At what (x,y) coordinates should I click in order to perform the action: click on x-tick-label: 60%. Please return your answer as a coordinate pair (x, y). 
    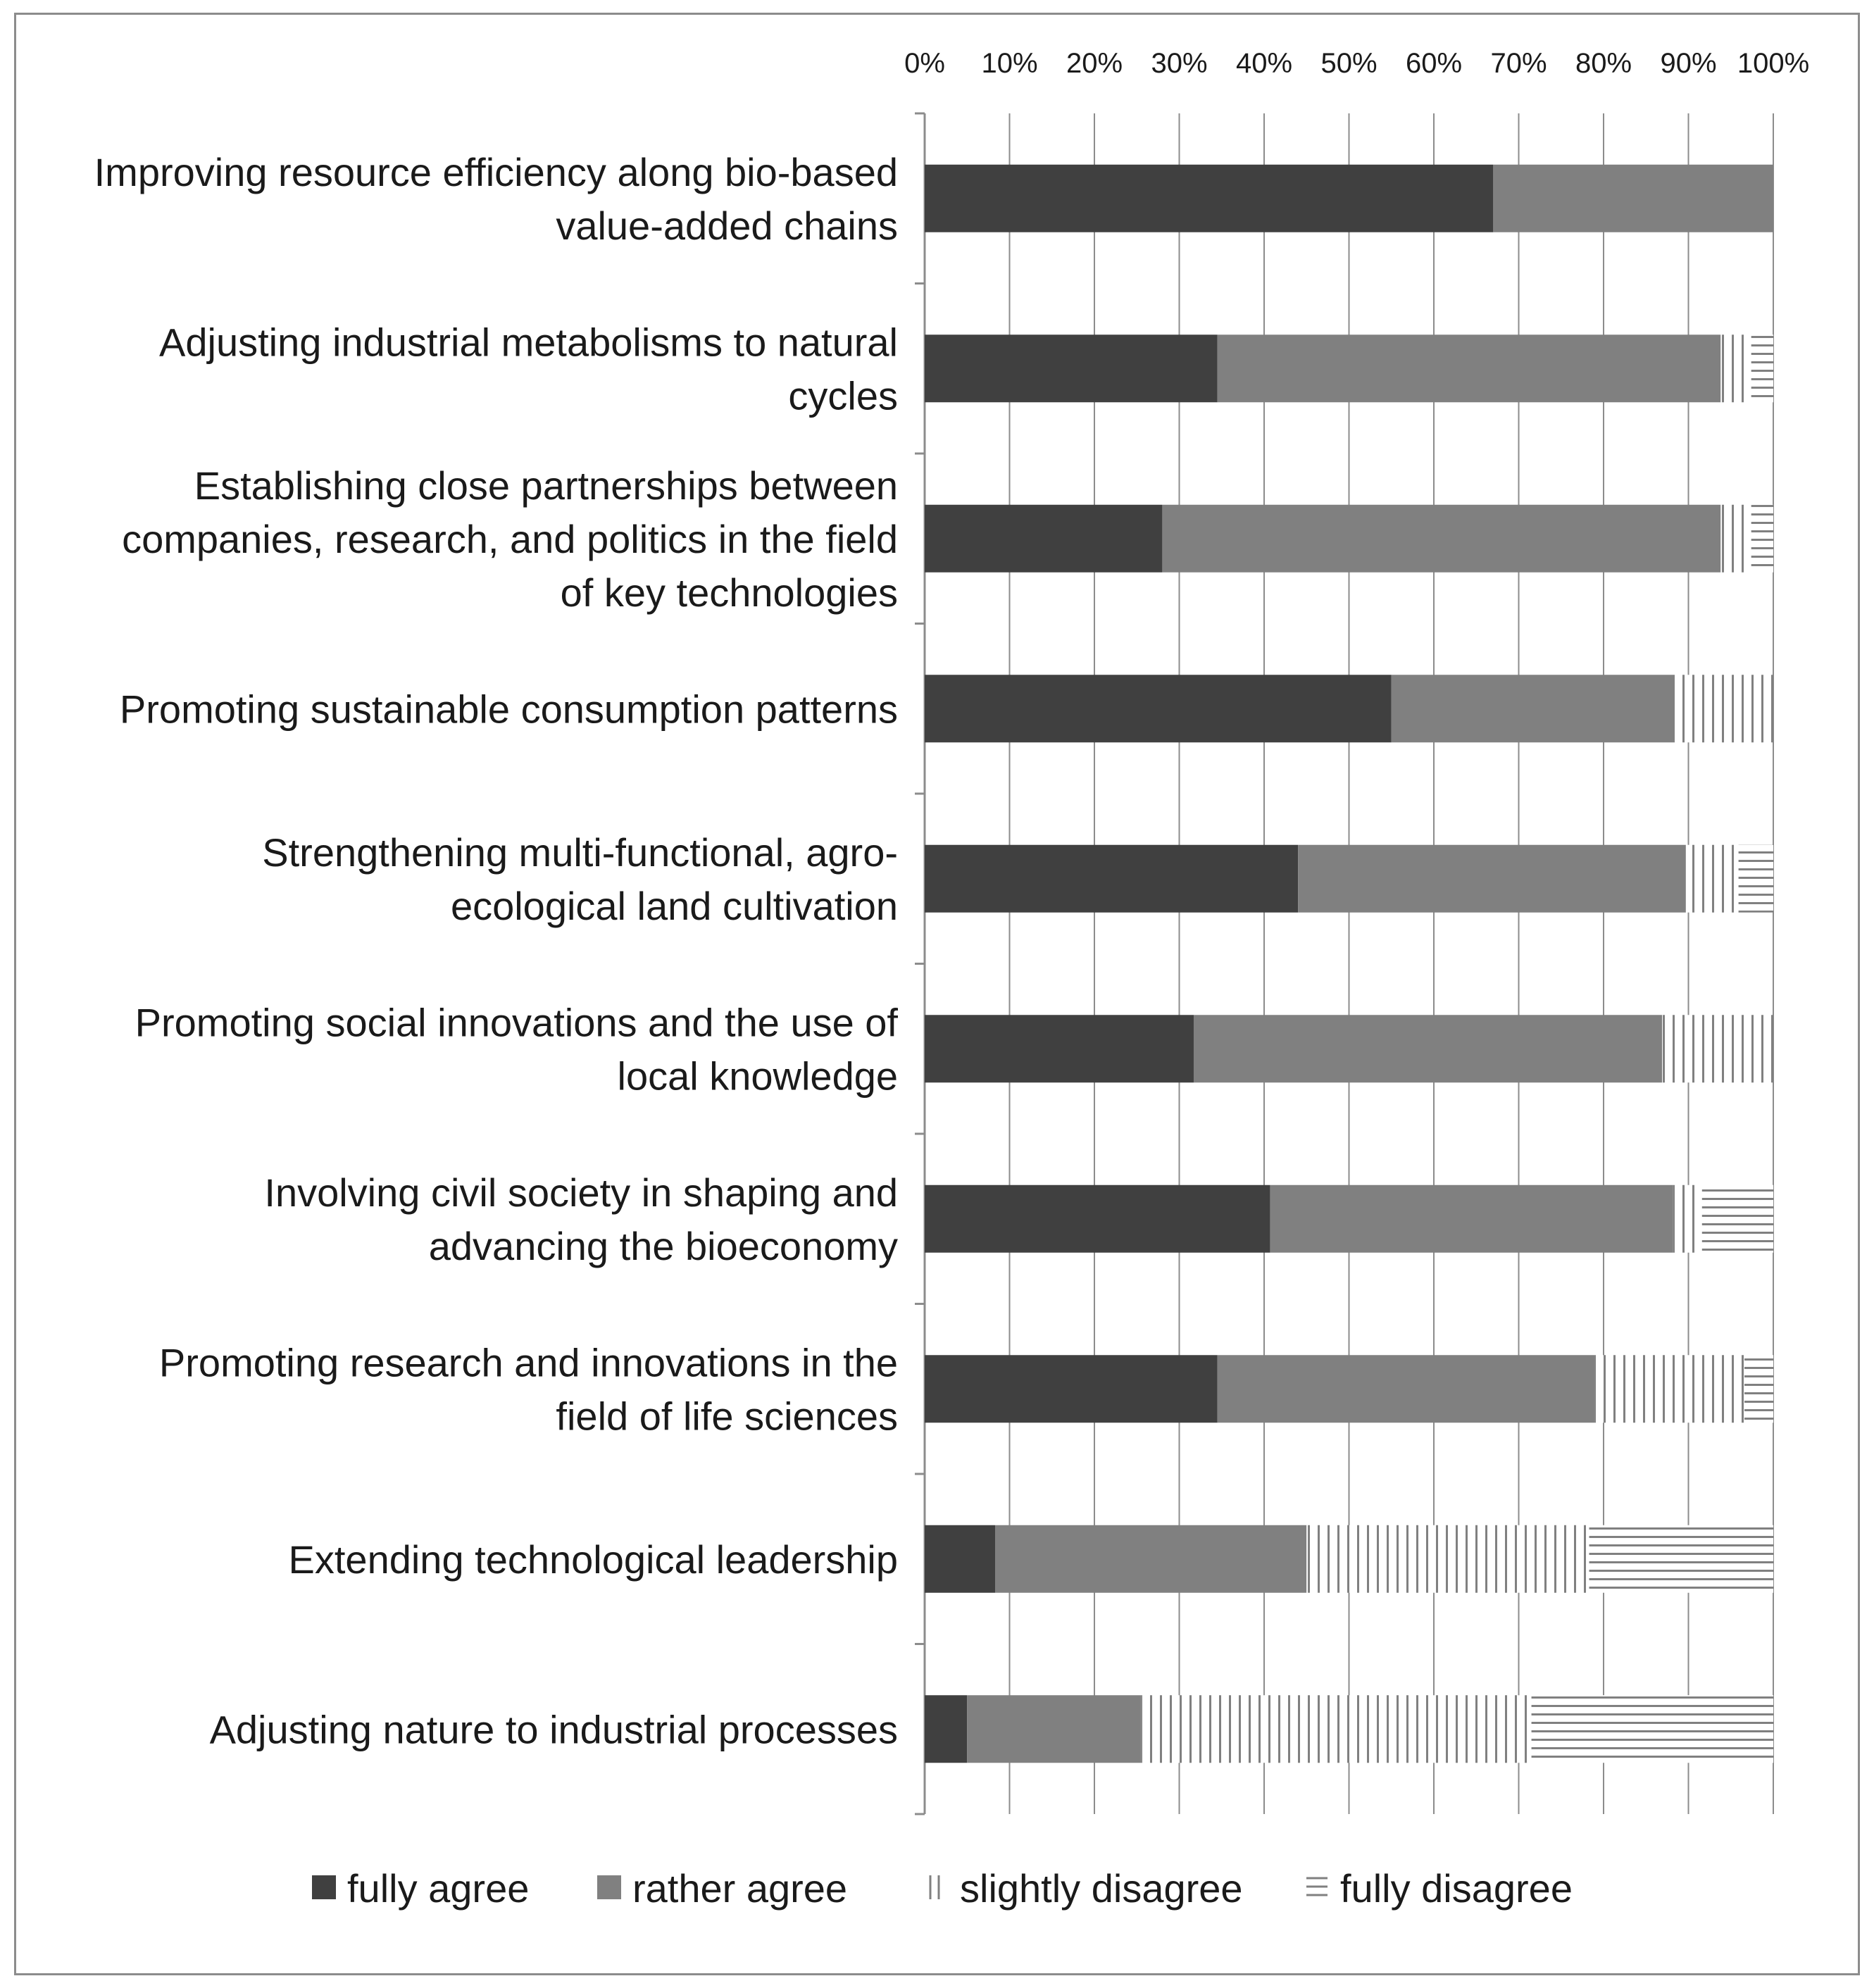
    Looking at the image, I should click on (1434, 63).